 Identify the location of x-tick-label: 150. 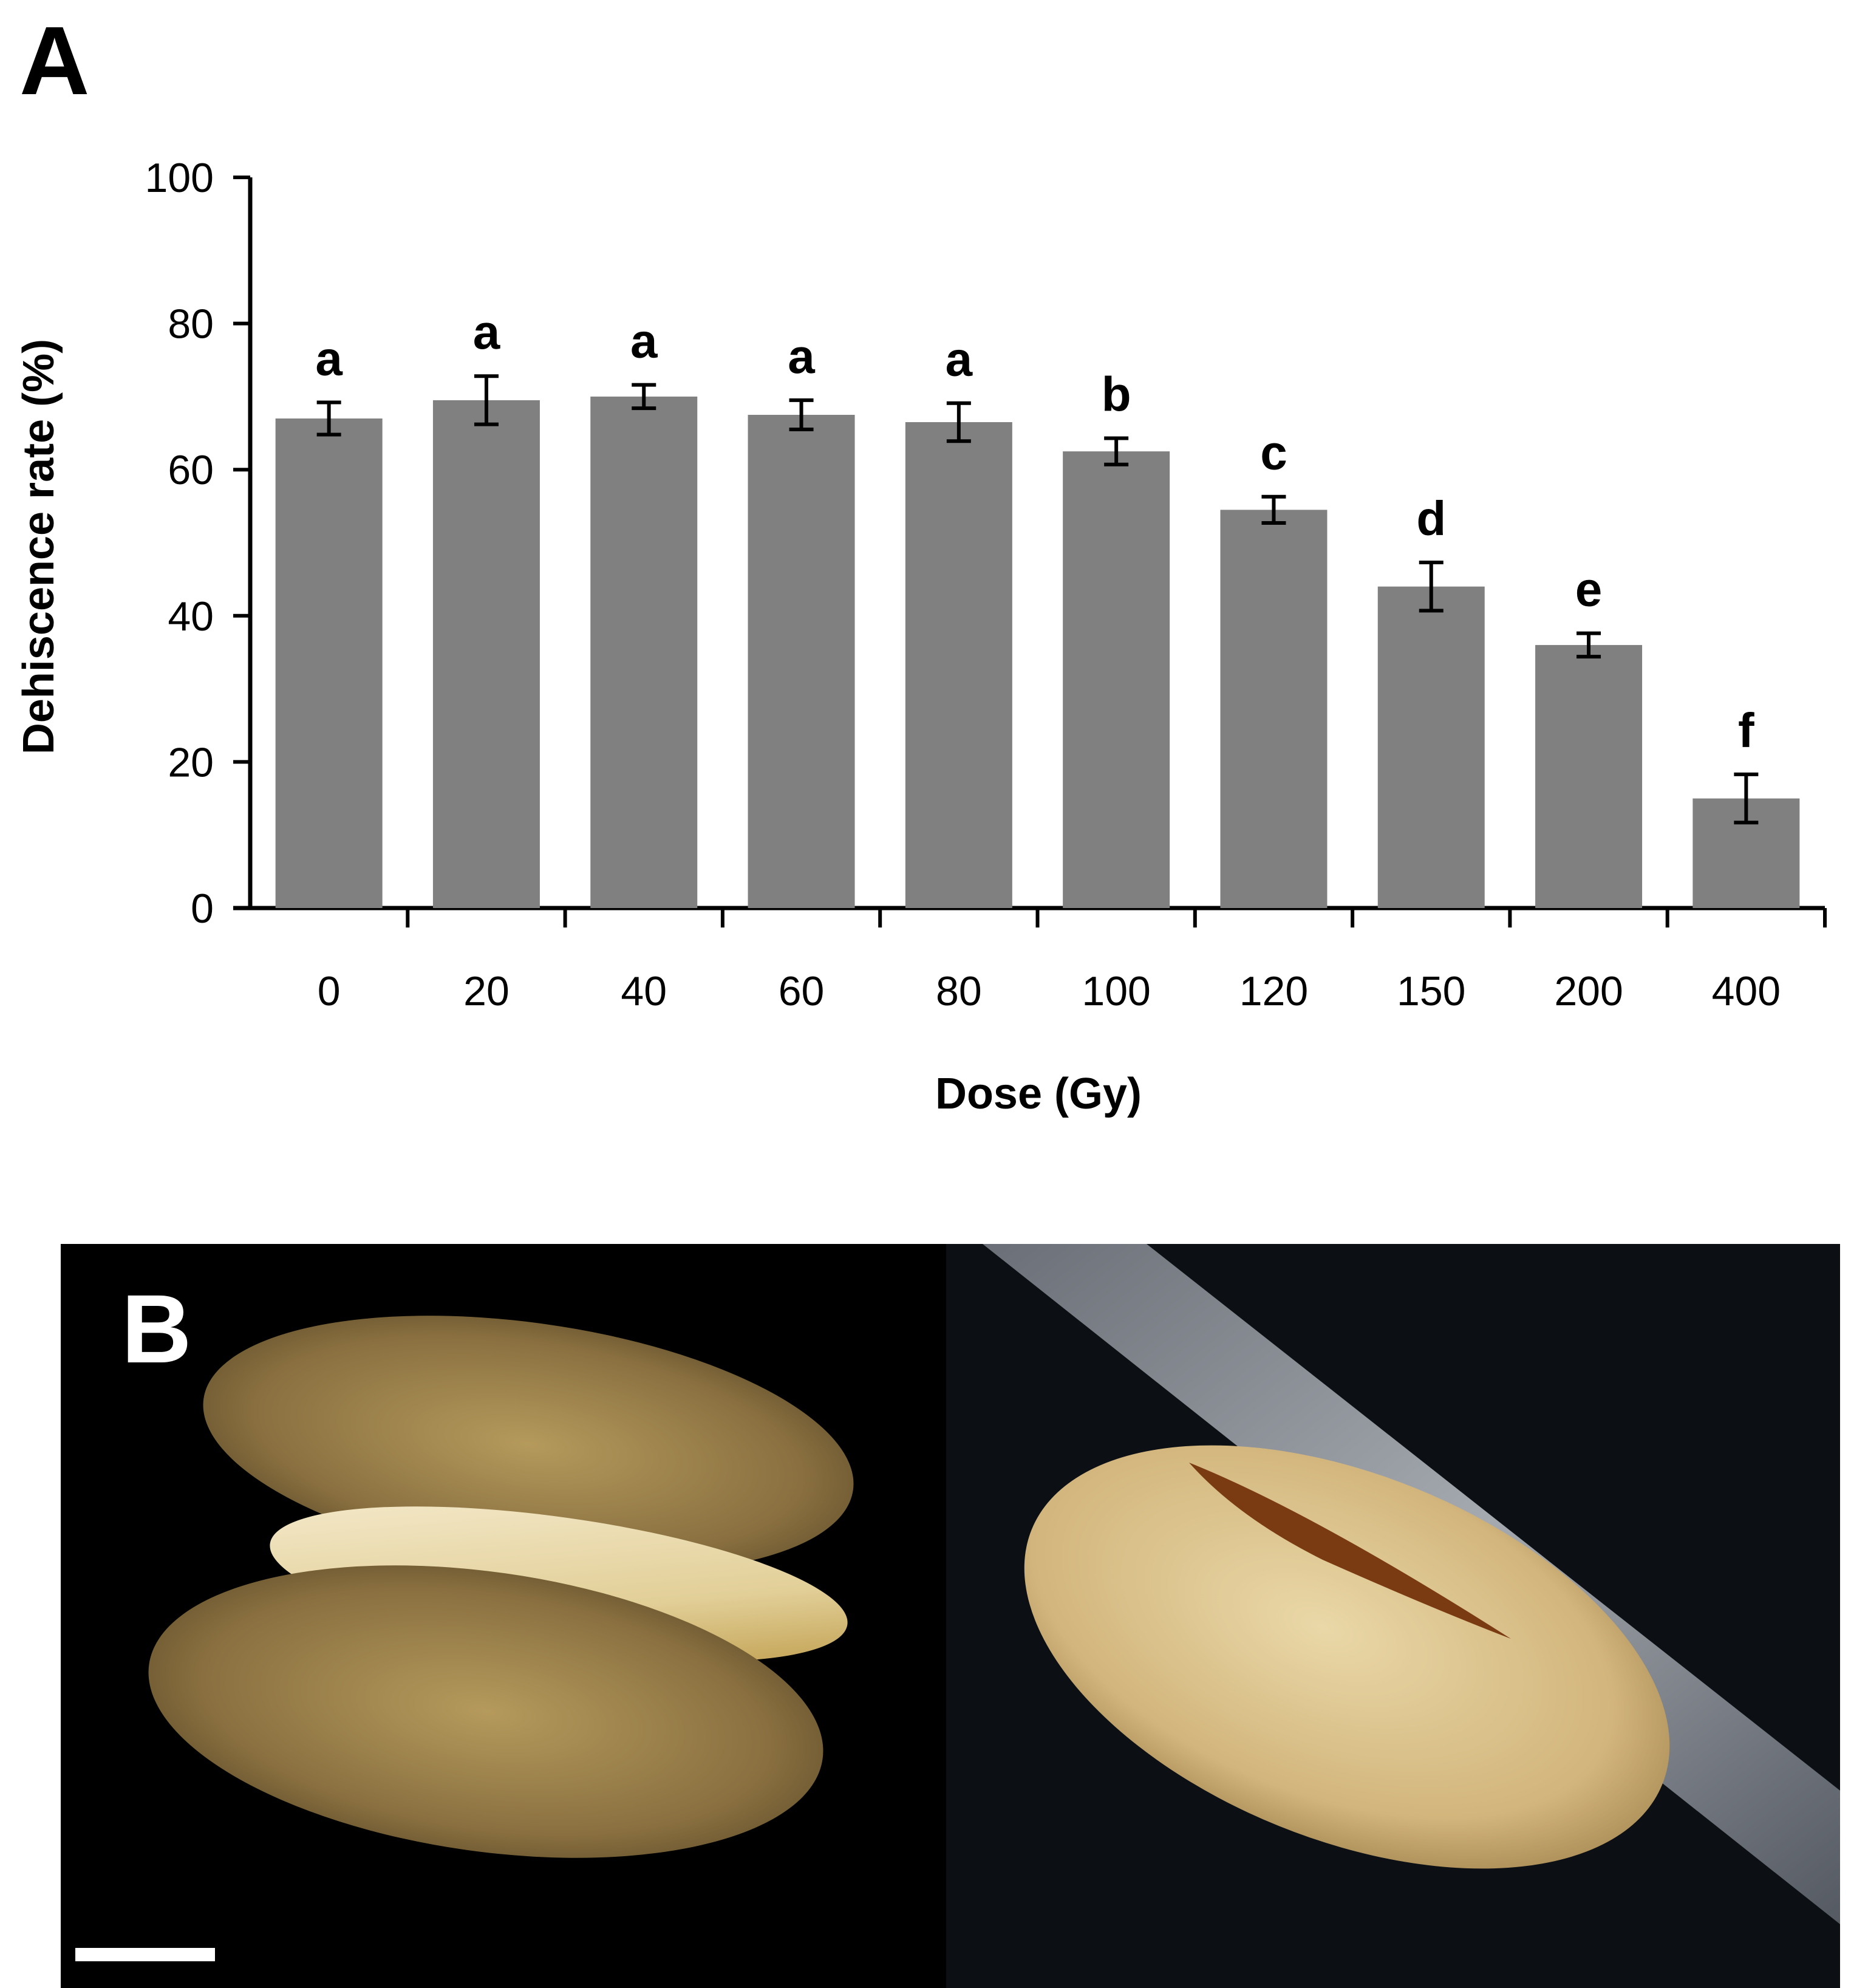
(1431, 991).